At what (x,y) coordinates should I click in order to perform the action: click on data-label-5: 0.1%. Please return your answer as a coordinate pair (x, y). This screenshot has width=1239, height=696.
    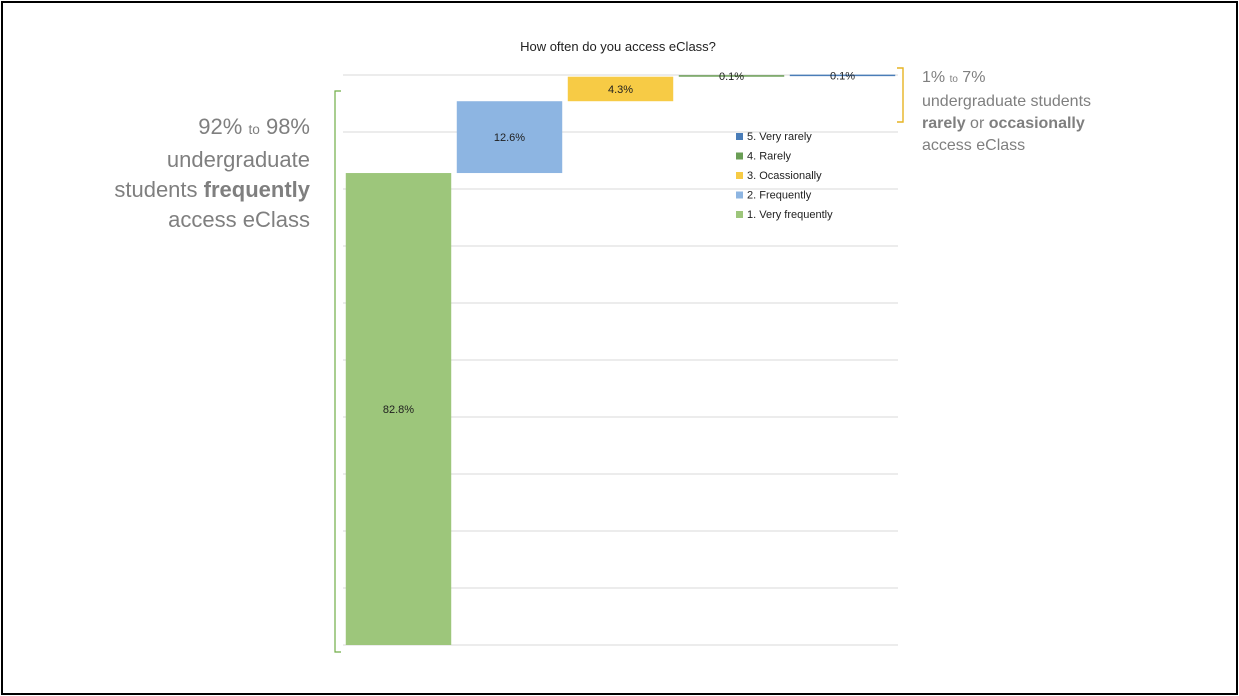
    Looking at the image, I should click on (842, 77).